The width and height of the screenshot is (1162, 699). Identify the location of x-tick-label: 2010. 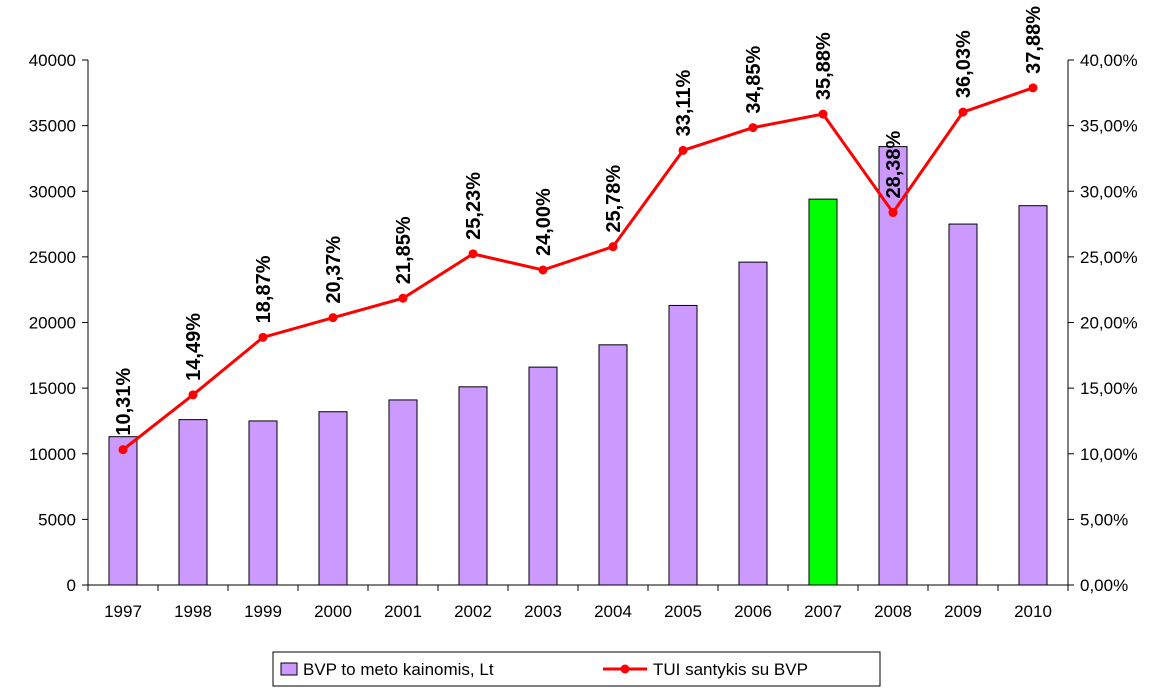
(1033, 611).